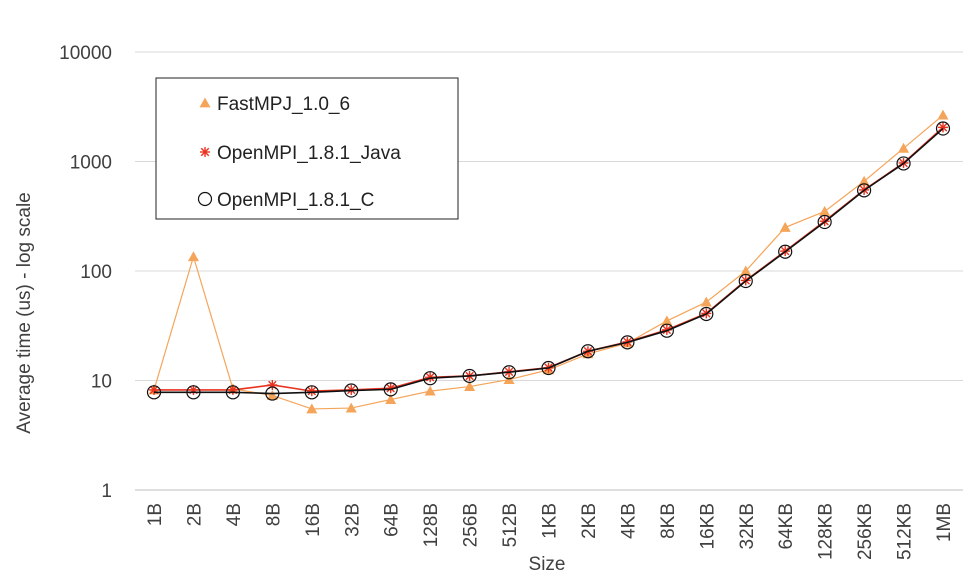 The height and width of the screenshot is (577, 976). I want to click on y-tick-label: 1000, so click(91, 163).